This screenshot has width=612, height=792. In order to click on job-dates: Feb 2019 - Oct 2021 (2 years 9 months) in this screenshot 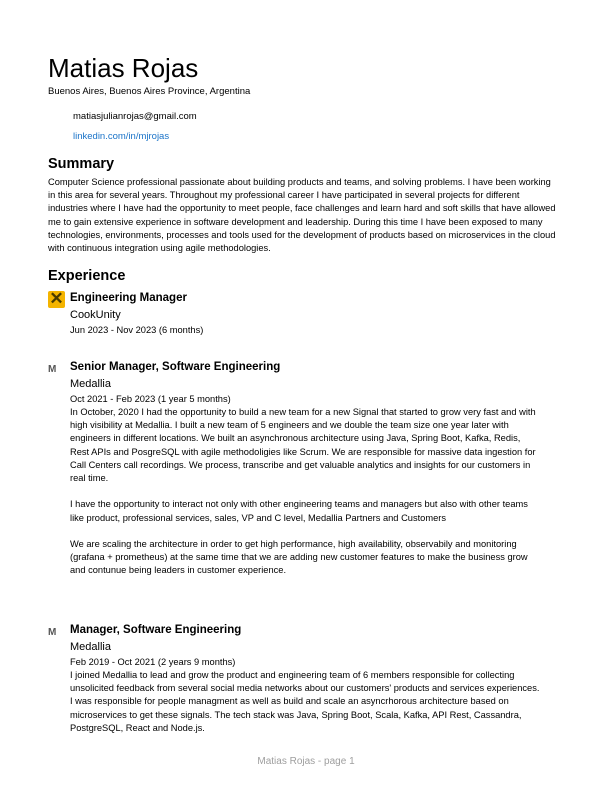, I will do `click(153, 662)`.